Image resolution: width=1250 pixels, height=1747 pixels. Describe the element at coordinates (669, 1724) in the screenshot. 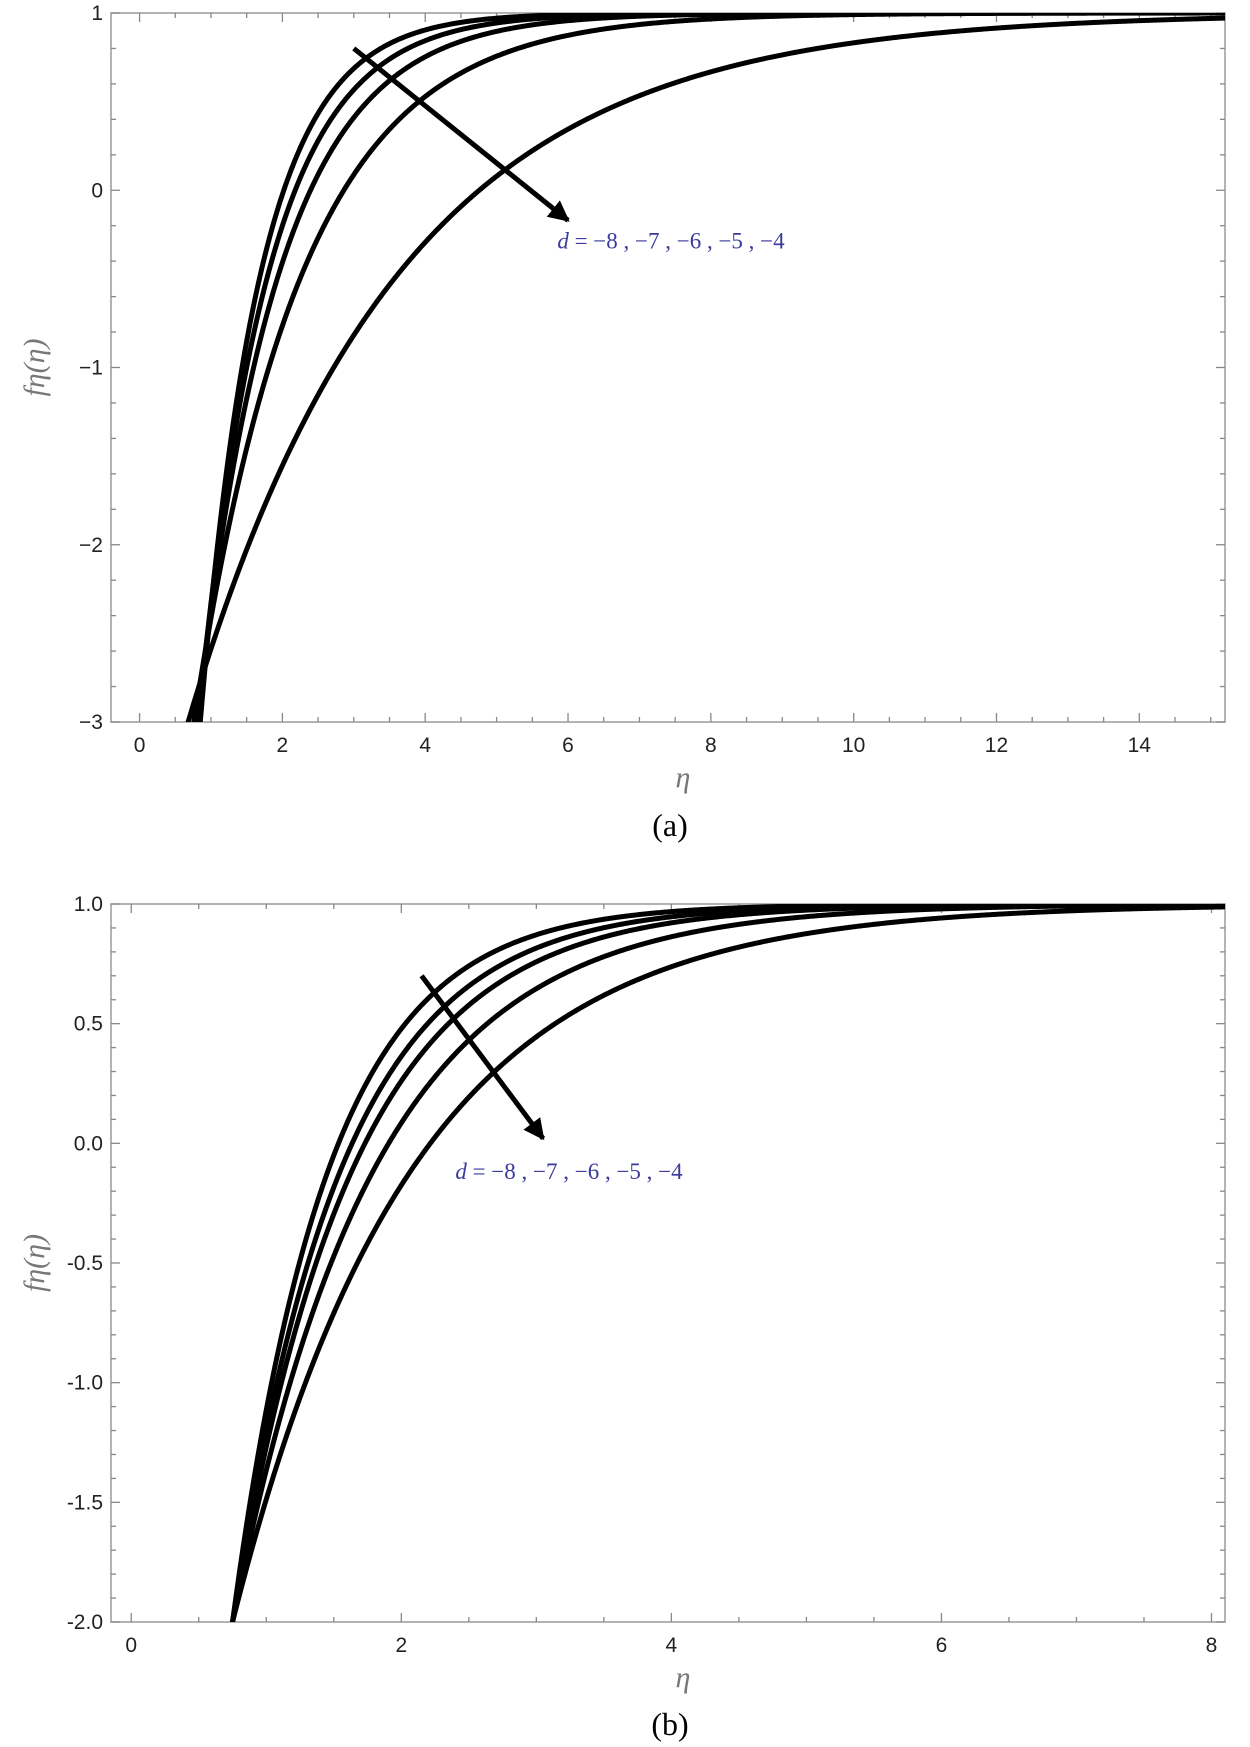

I see `caption-b: (b)` at that location.